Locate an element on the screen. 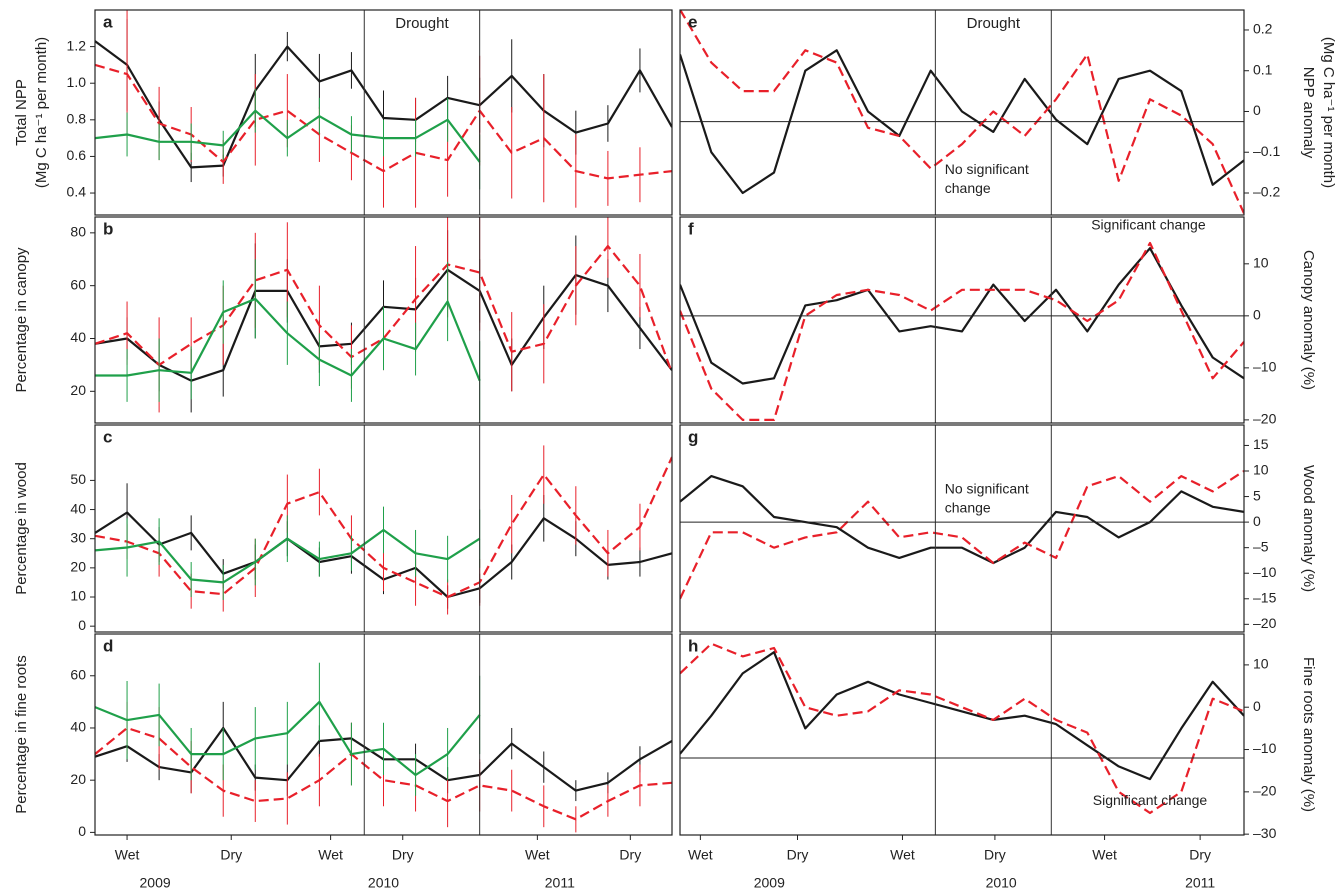  y-axis-label: Percentage in canopy is located at coordinates (21, 320).